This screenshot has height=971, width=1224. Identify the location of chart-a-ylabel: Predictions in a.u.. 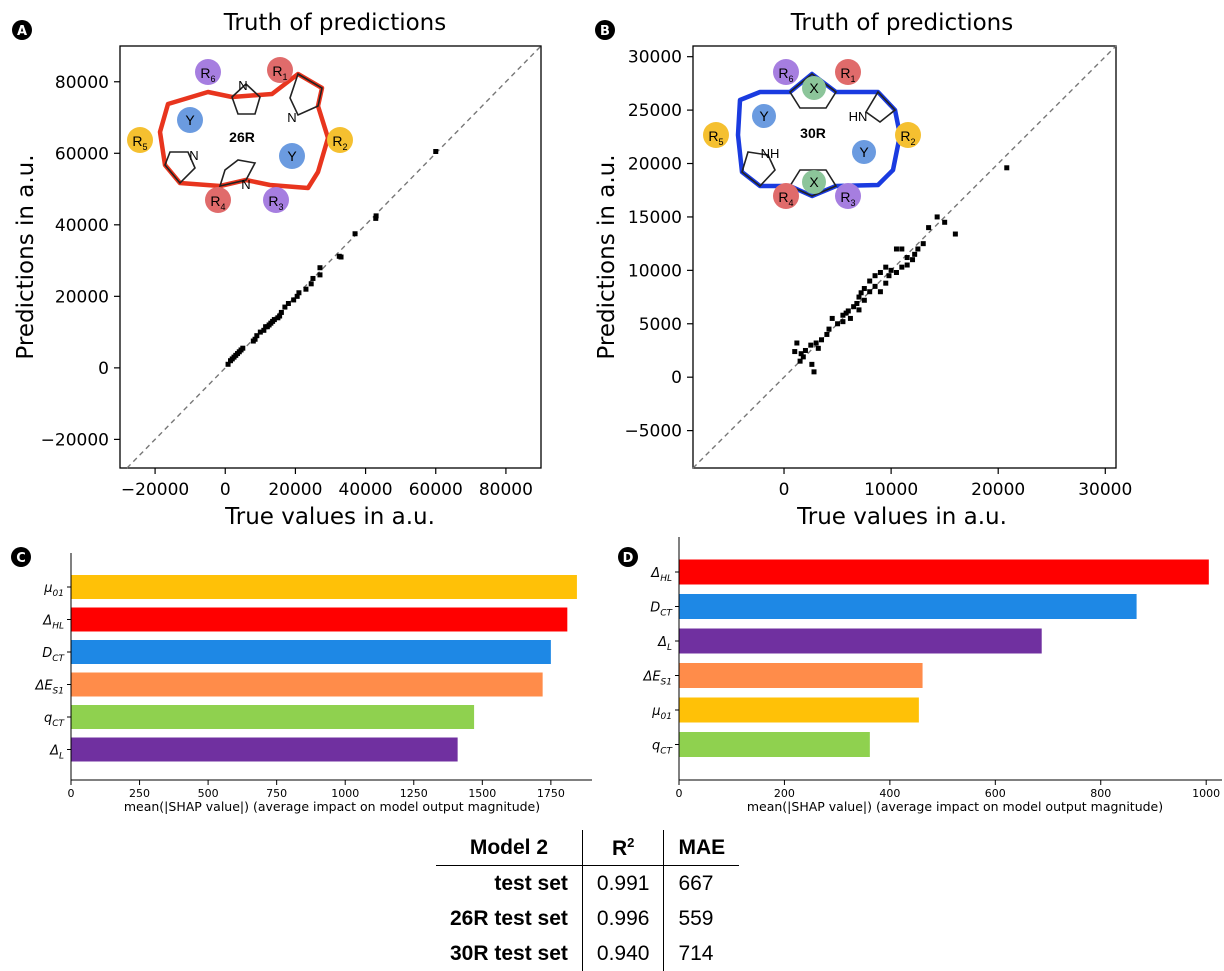
(26, 256).